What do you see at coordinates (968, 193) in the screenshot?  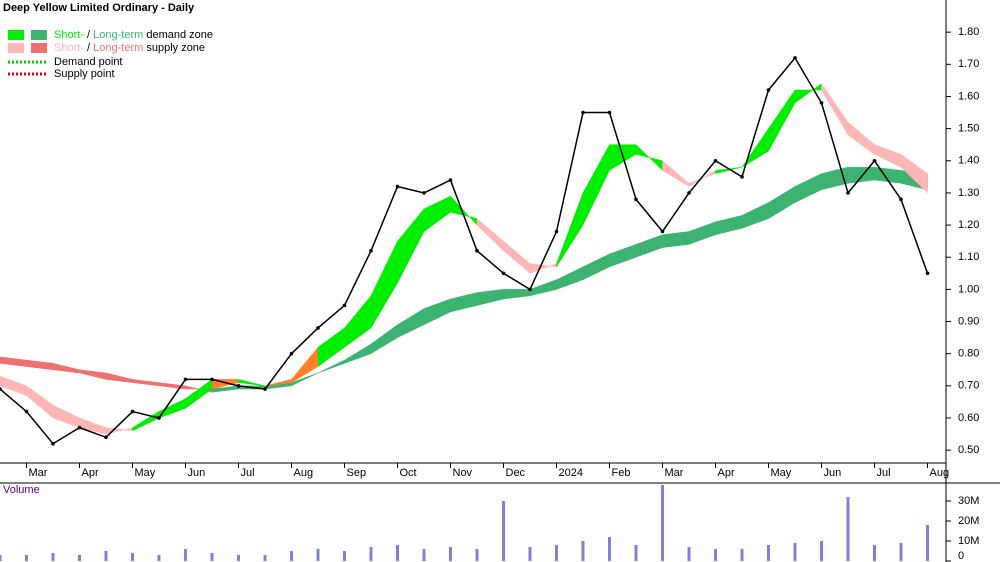 I see `y-tick-label: 1.30` at bounding box center [968, 193].